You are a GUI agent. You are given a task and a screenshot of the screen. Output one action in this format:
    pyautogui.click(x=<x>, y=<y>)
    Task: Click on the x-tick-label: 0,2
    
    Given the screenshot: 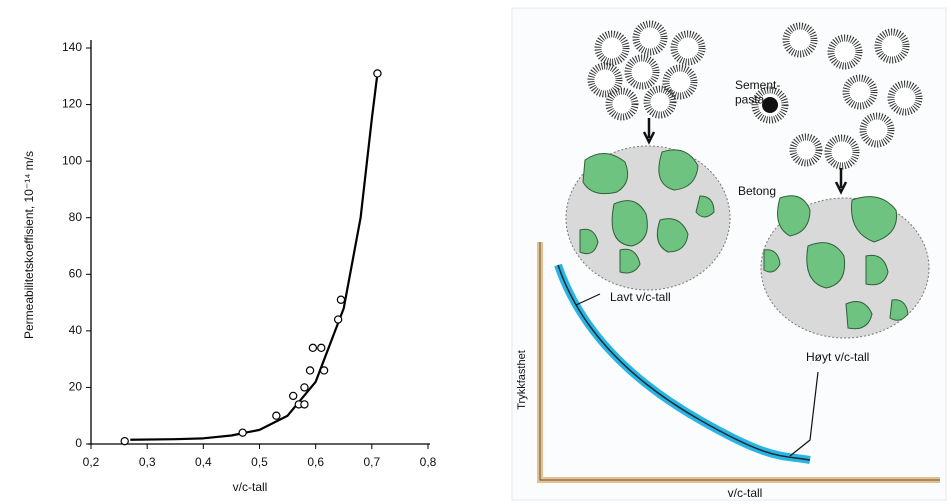 What is the action you would take?
    pyautogui.click(x=91, y=462)
    